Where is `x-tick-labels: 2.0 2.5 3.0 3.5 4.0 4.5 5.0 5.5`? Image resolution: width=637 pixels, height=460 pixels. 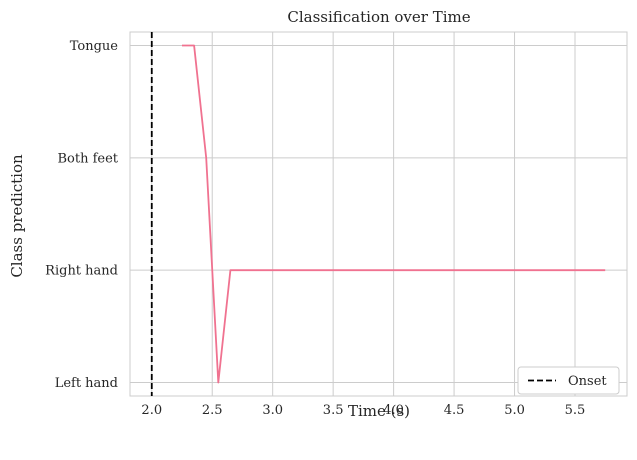
x-tick-labels: 2.0 2.5 3.0 3.5 4.0 4.5 5.0 5.5 is located at coordinates (363, 410).